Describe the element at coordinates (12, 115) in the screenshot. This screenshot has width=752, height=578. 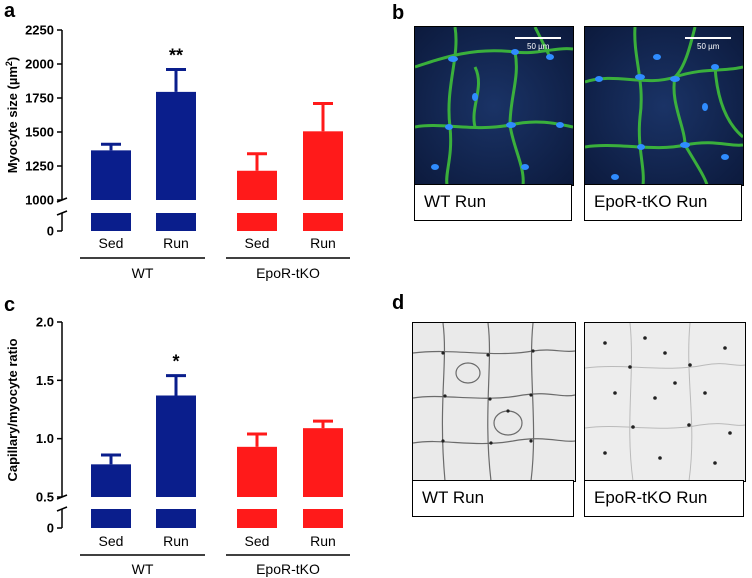
I see `y-axis-label: Myocyte size (µm2)` at that location.